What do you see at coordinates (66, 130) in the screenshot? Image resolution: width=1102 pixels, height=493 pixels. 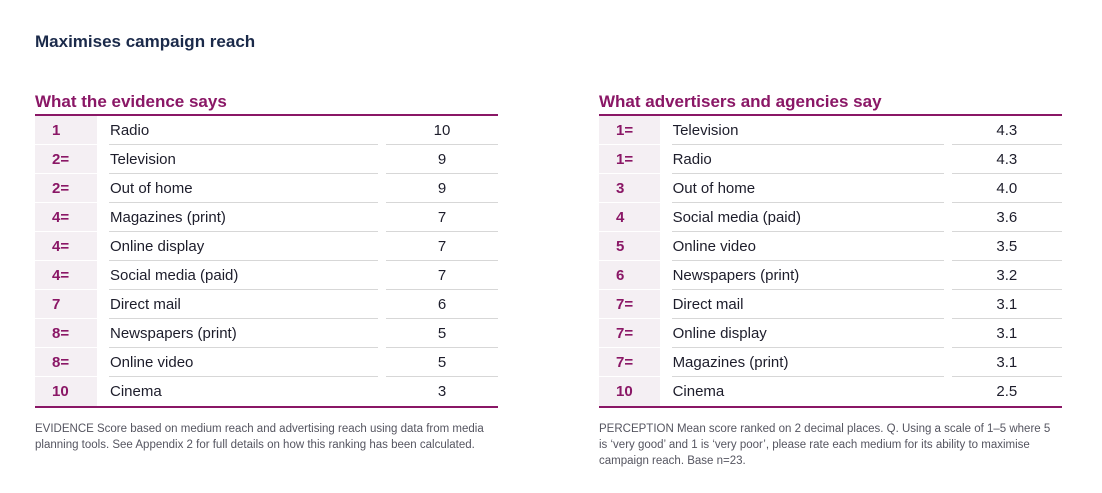 I see `rank-cell: 1` at bounding box center [66, 130].